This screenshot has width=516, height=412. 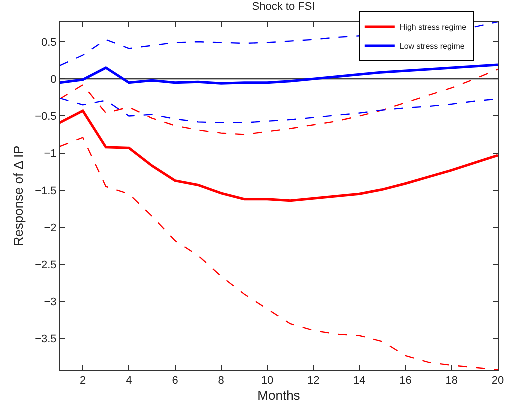 What do you see at coordinates (433, 47) in the screenshot?
I see `legend-label: Low stress regime` at bounding box center [433, 47].